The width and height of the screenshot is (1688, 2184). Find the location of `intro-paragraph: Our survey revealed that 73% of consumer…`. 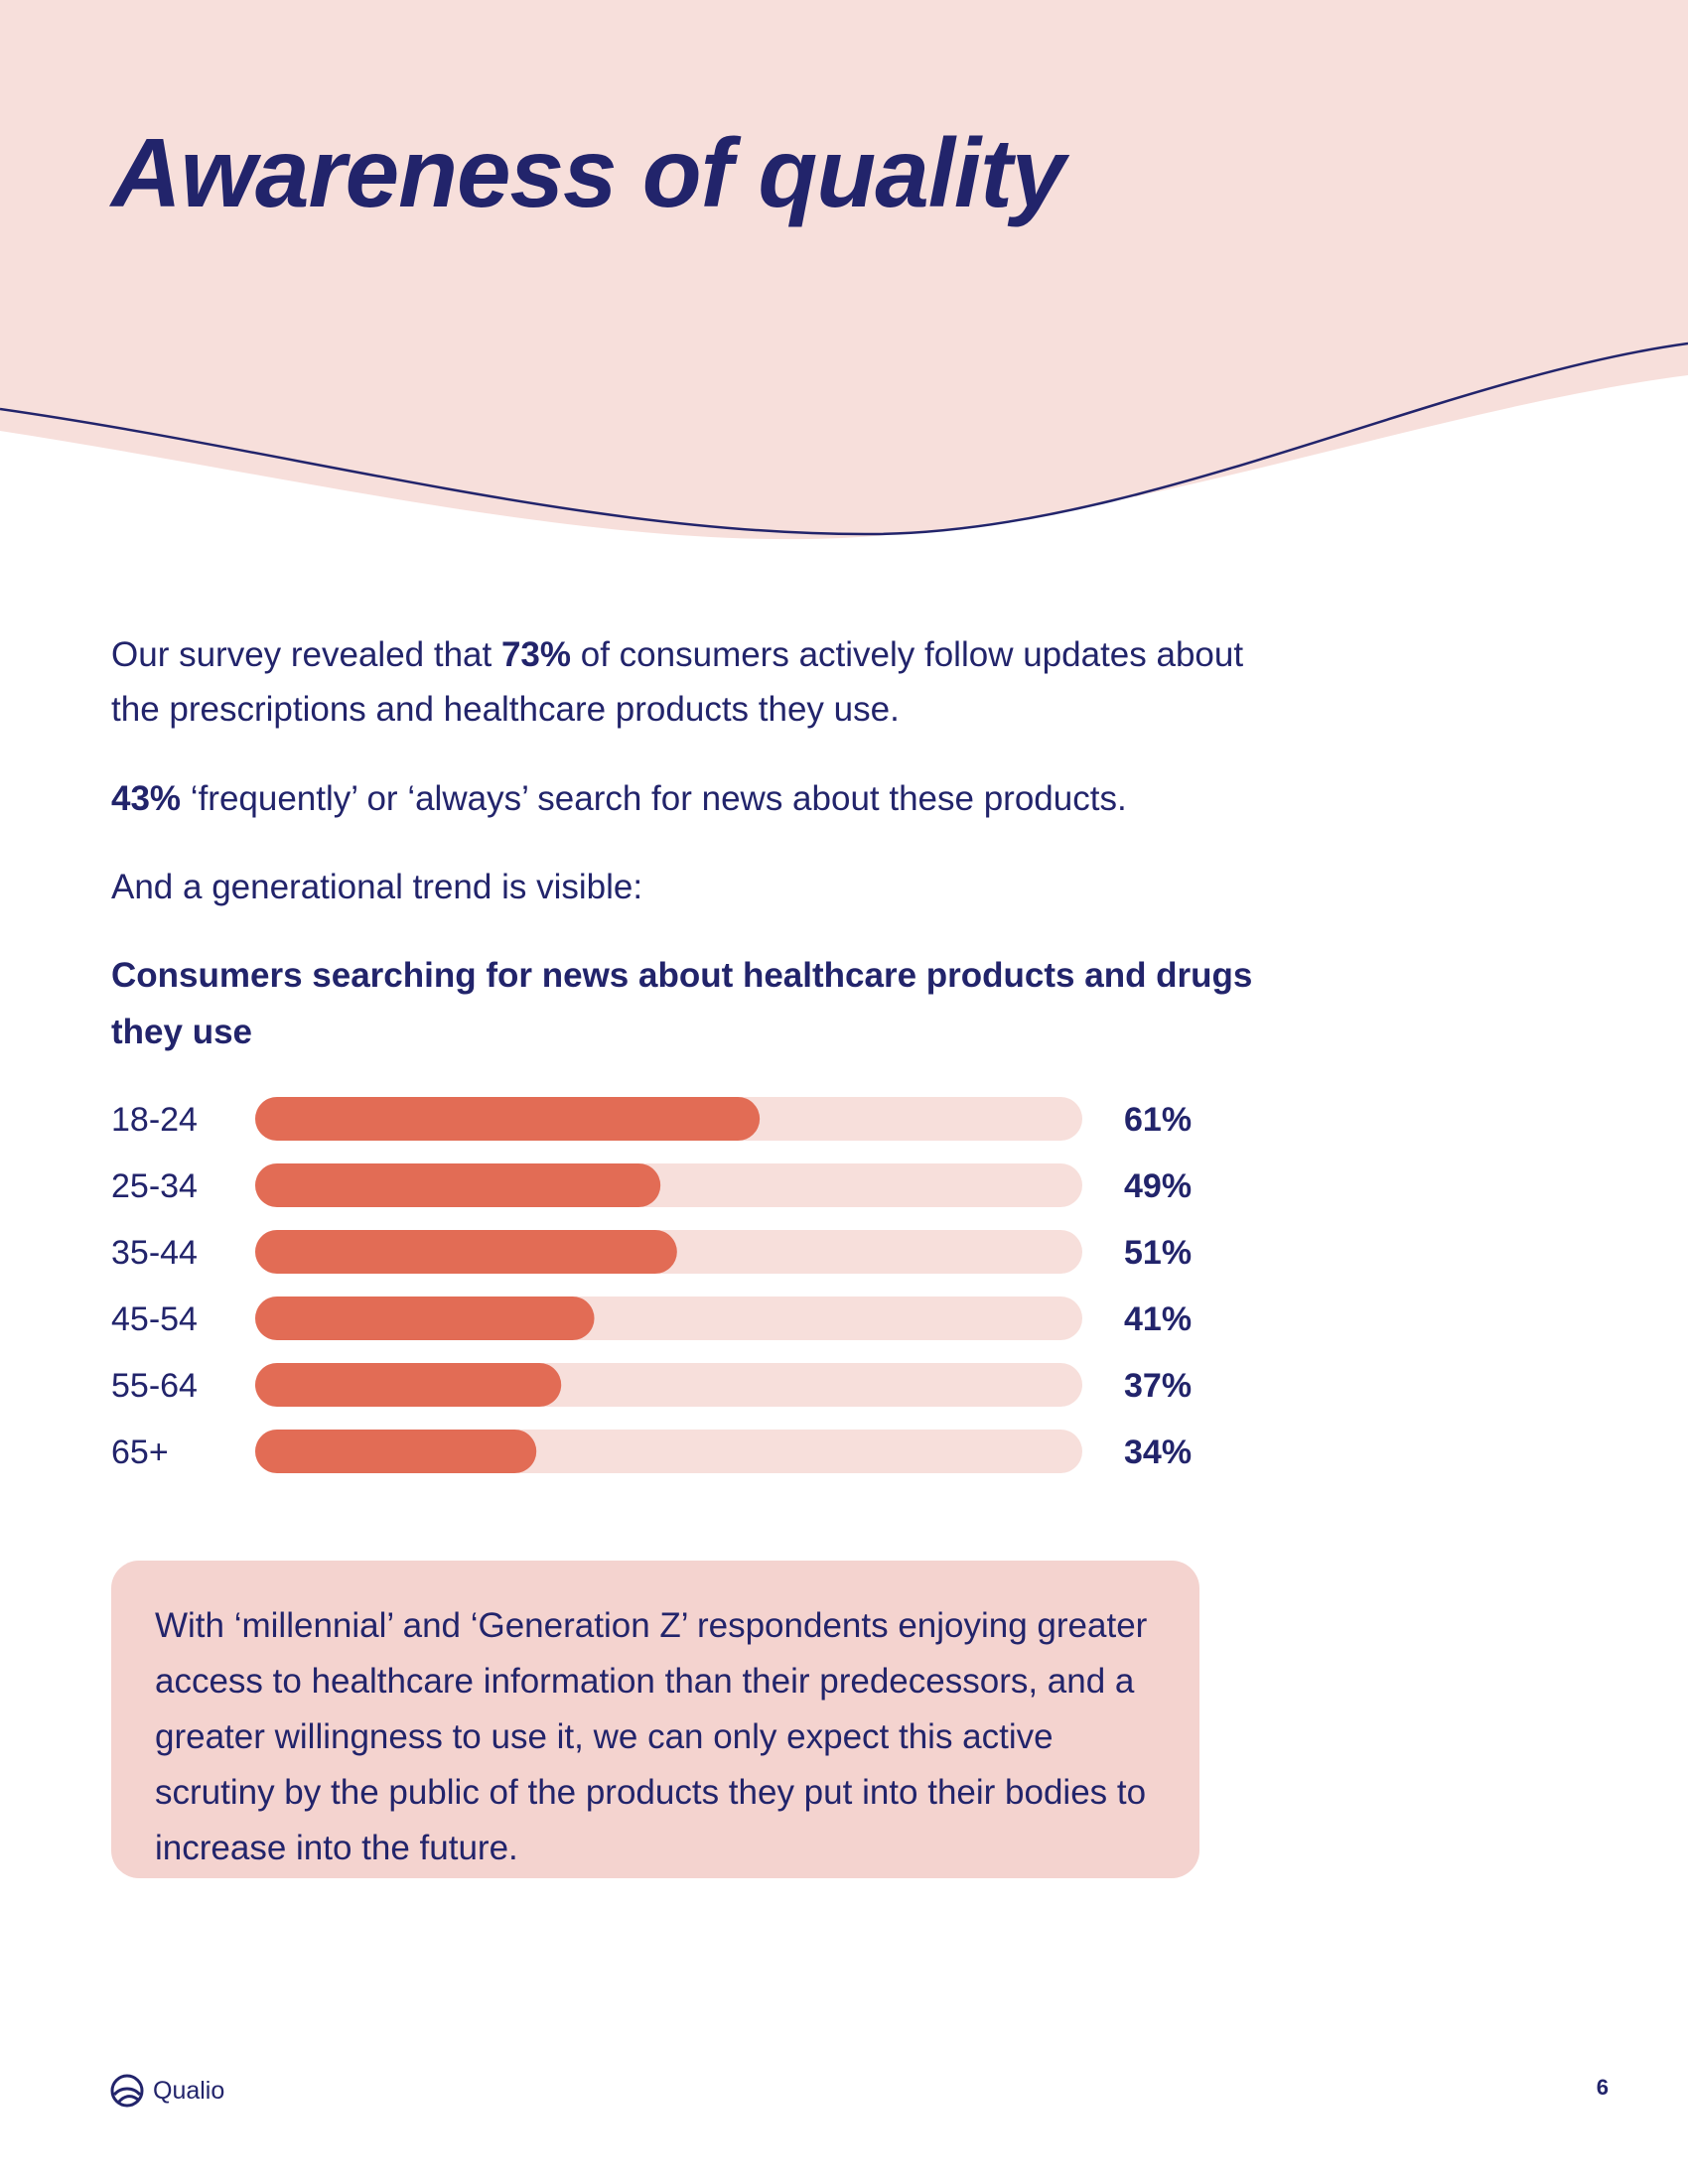

intro-paragraph: Our survey revealed that 73% of consumer… is located at coordinates (682, 682).